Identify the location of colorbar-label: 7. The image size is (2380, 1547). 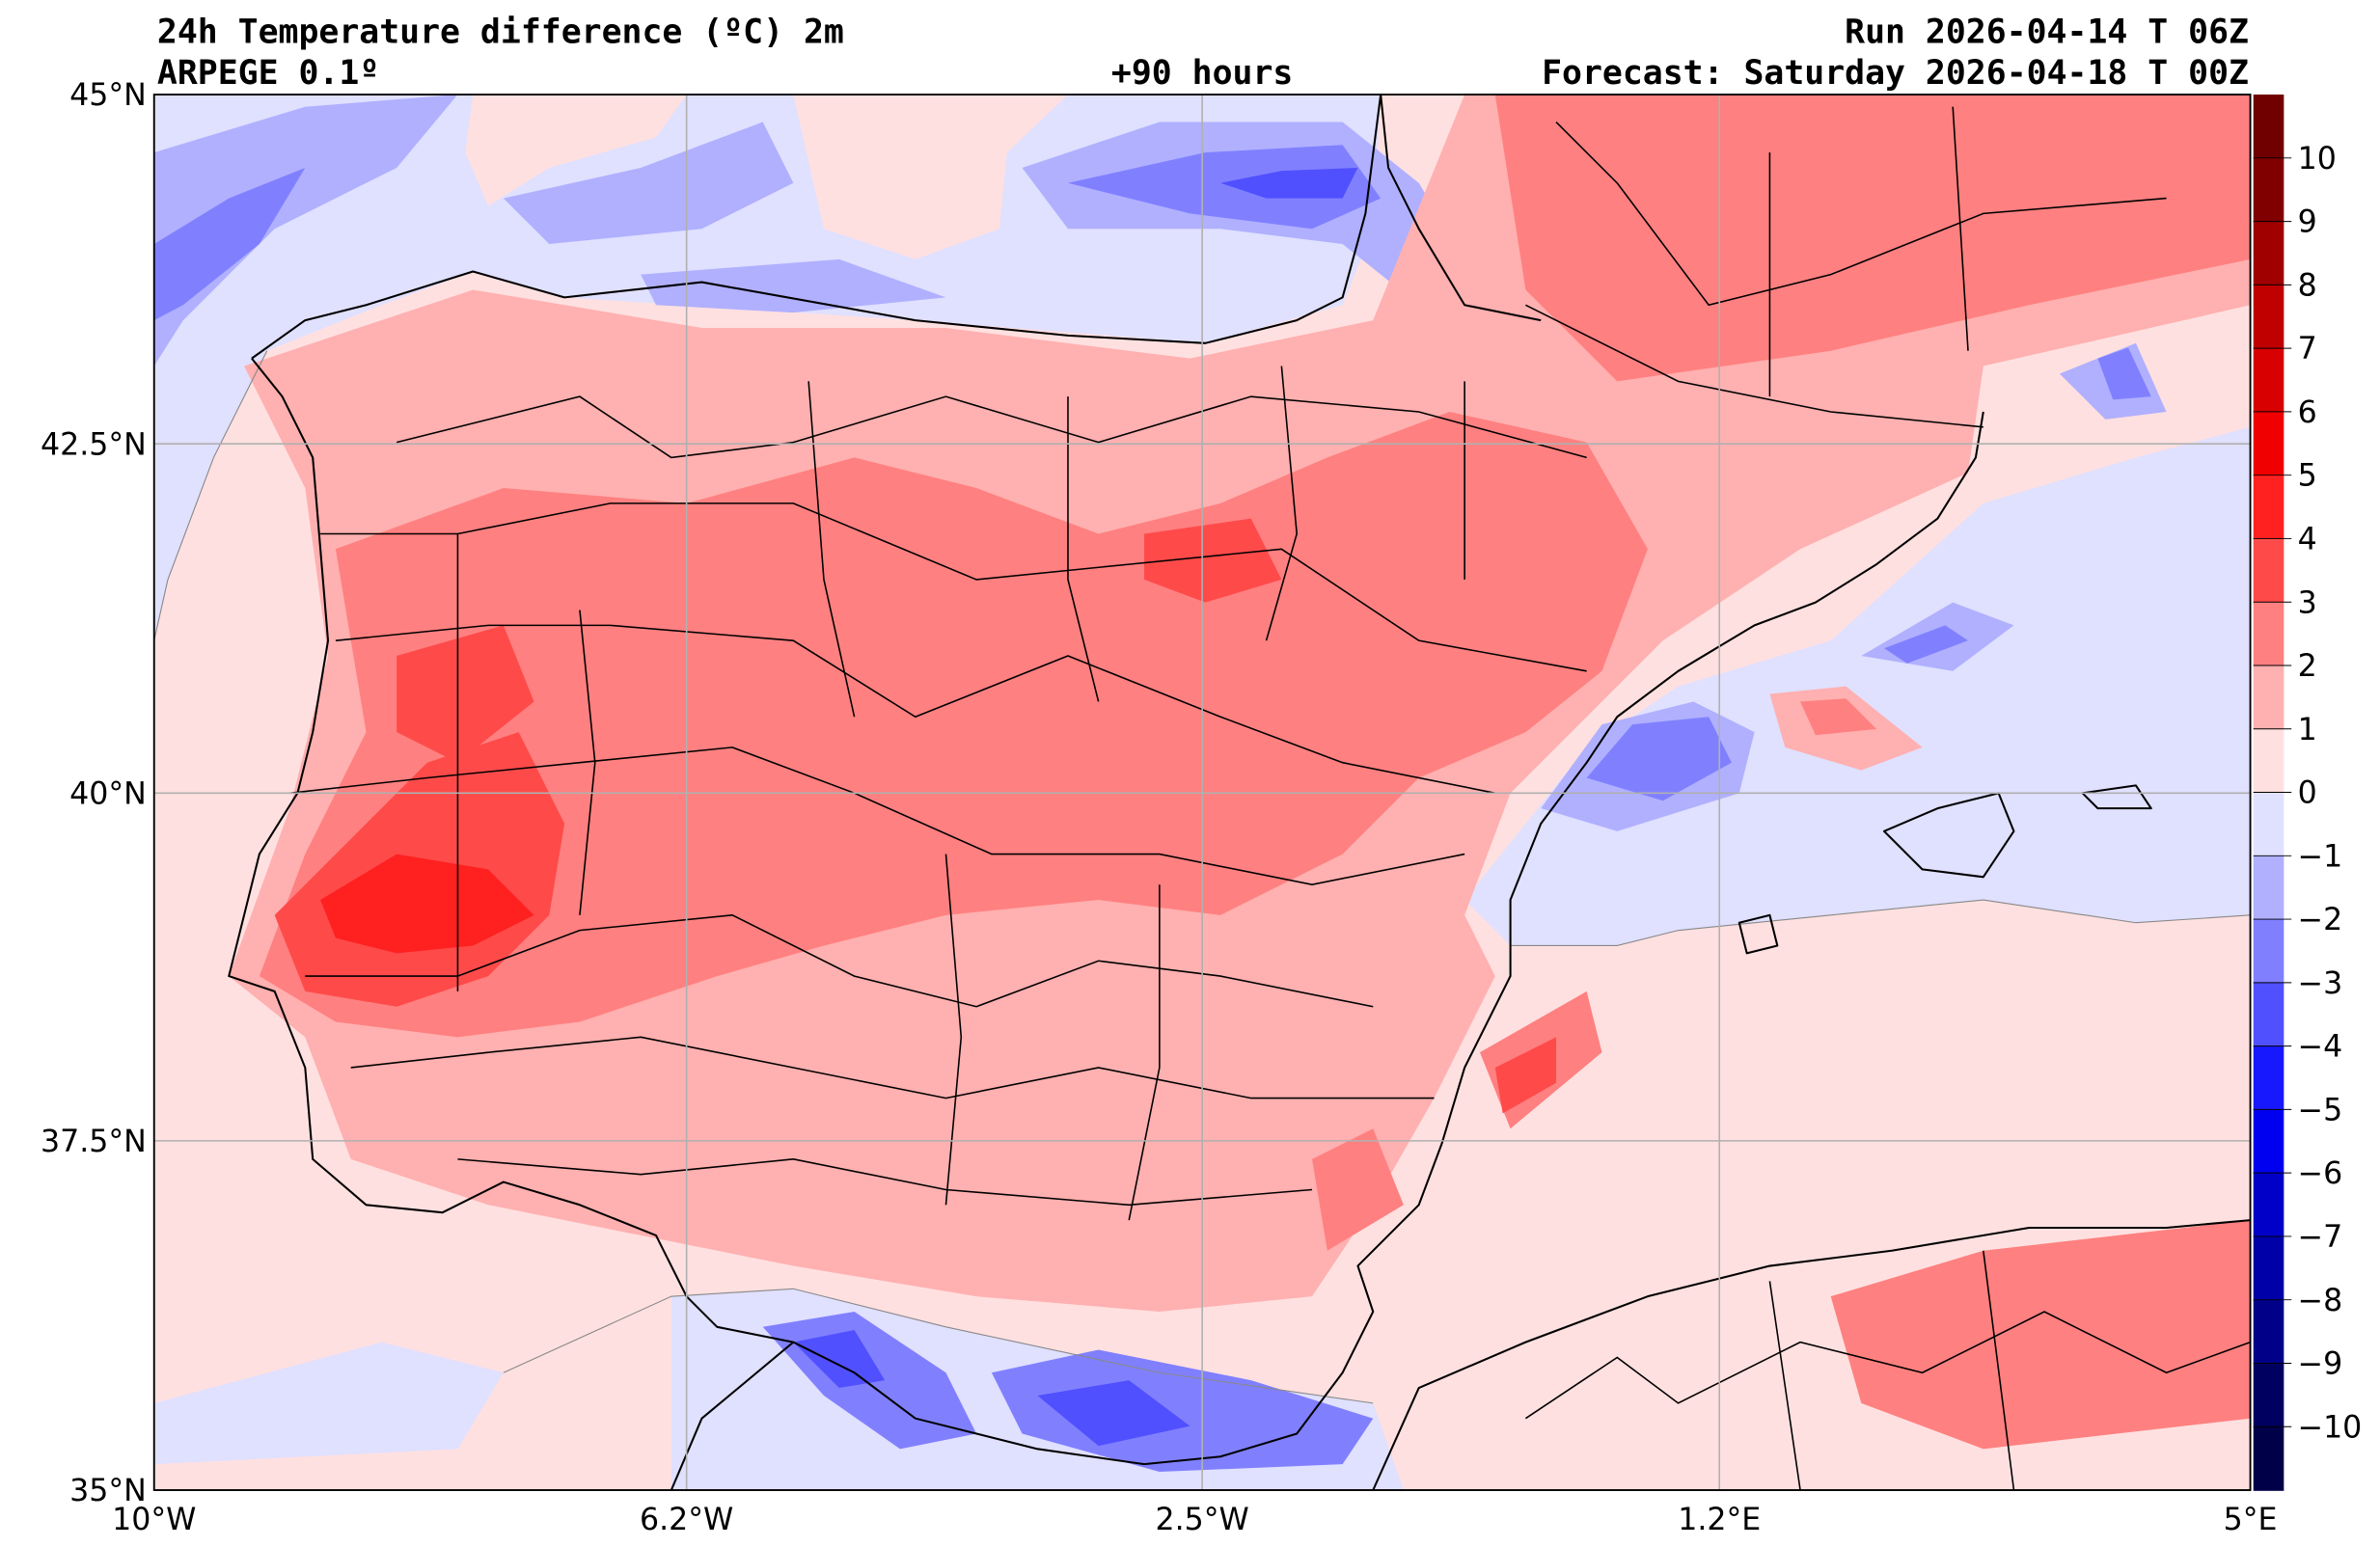
(2307, 349).